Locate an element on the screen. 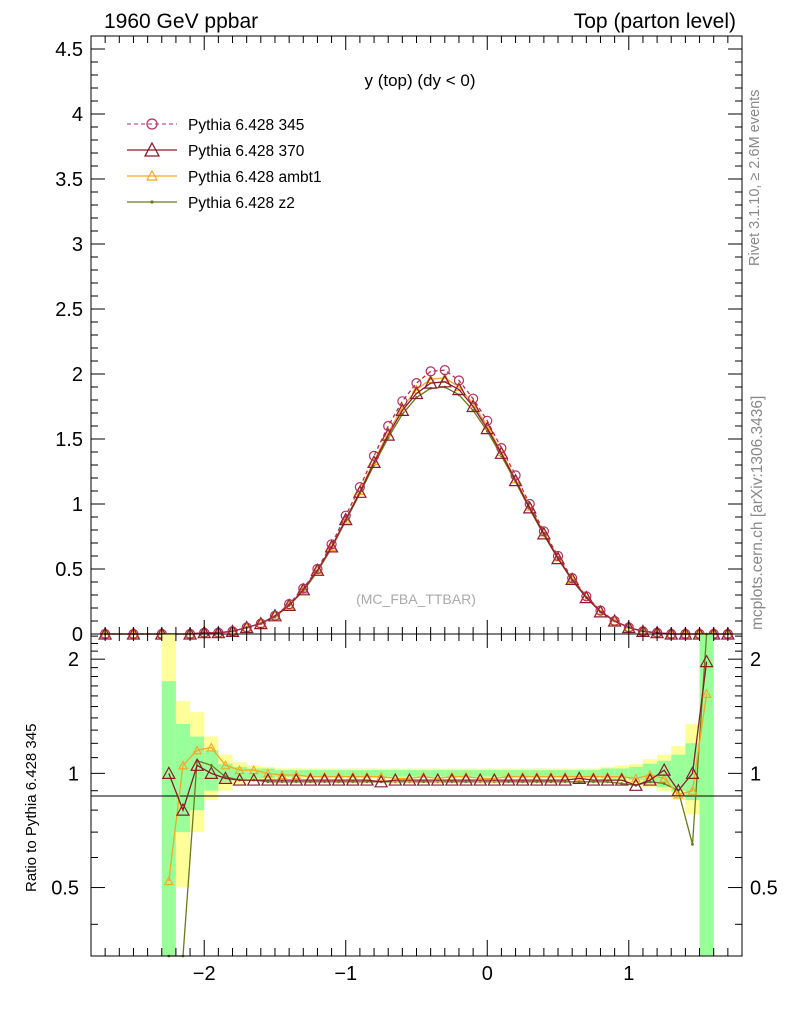 This screenshot has height=1024, width=786. watermark: (MC_FBA_TTBAR) is located at coordinates (416, 599).